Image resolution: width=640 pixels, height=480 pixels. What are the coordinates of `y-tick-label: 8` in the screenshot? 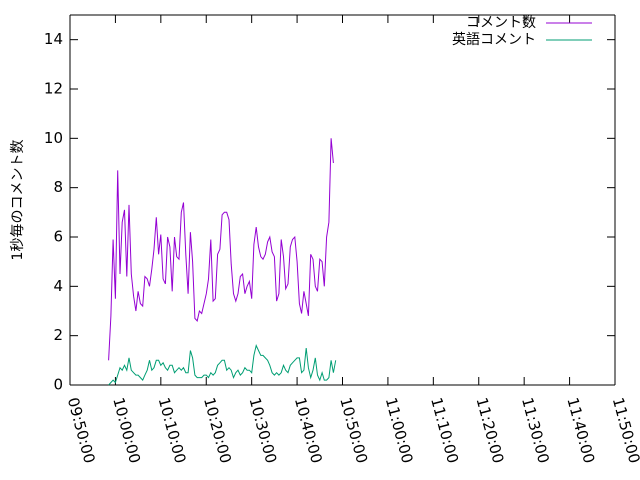 It's located at (58, 187).